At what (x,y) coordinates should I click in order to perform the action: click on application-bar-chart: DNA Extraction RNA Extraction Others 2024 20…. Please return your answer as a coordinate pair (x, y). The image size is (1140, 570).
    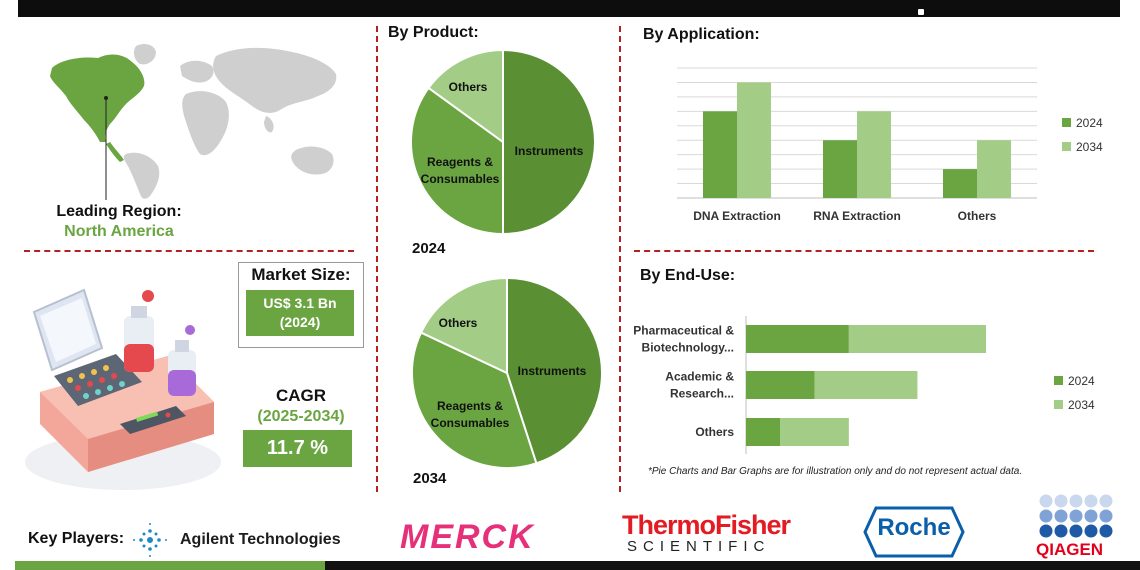
    Looking at the image, I should click on (890, 145).